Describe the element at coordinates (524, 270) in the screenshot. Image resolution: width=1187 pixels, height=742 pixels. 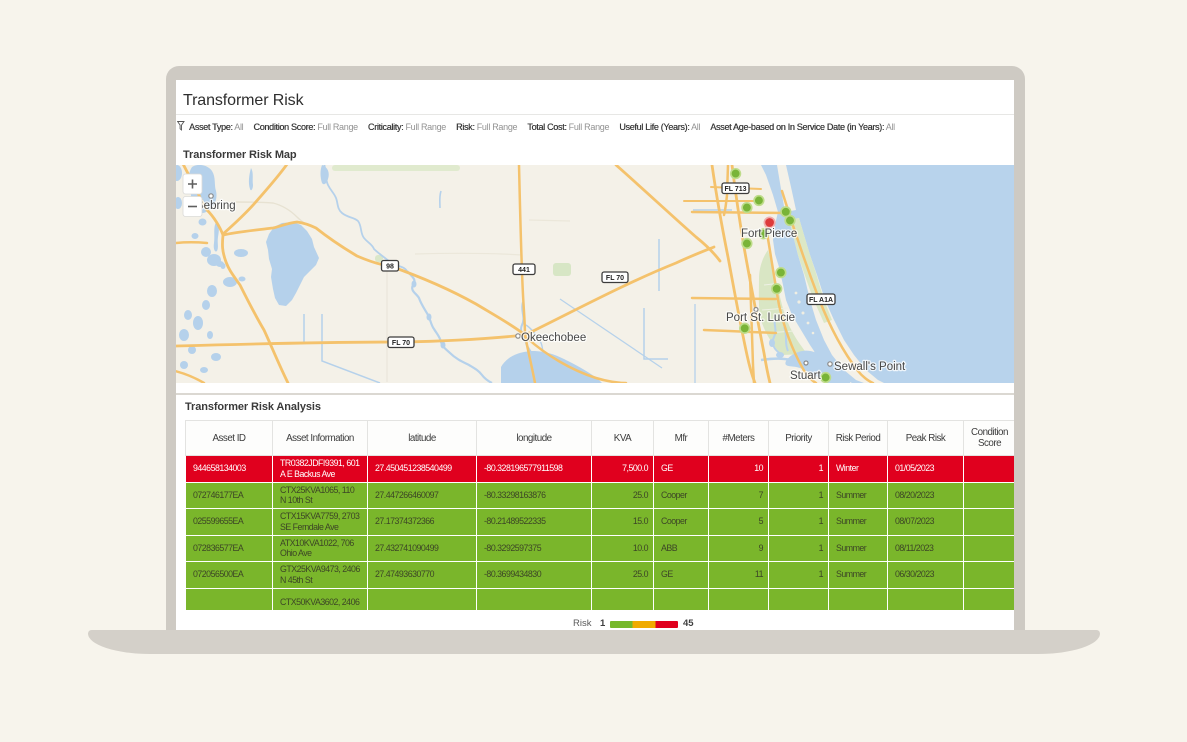
I see `svg-text: 441` at that location.